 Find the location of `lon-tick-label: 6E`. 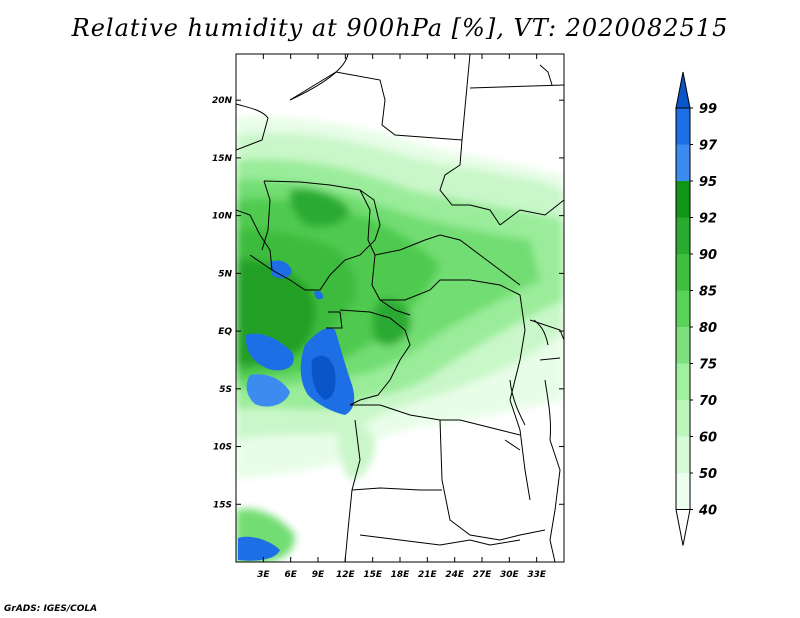

lon-tick-label: 6E is located at coordinates (290, 575).